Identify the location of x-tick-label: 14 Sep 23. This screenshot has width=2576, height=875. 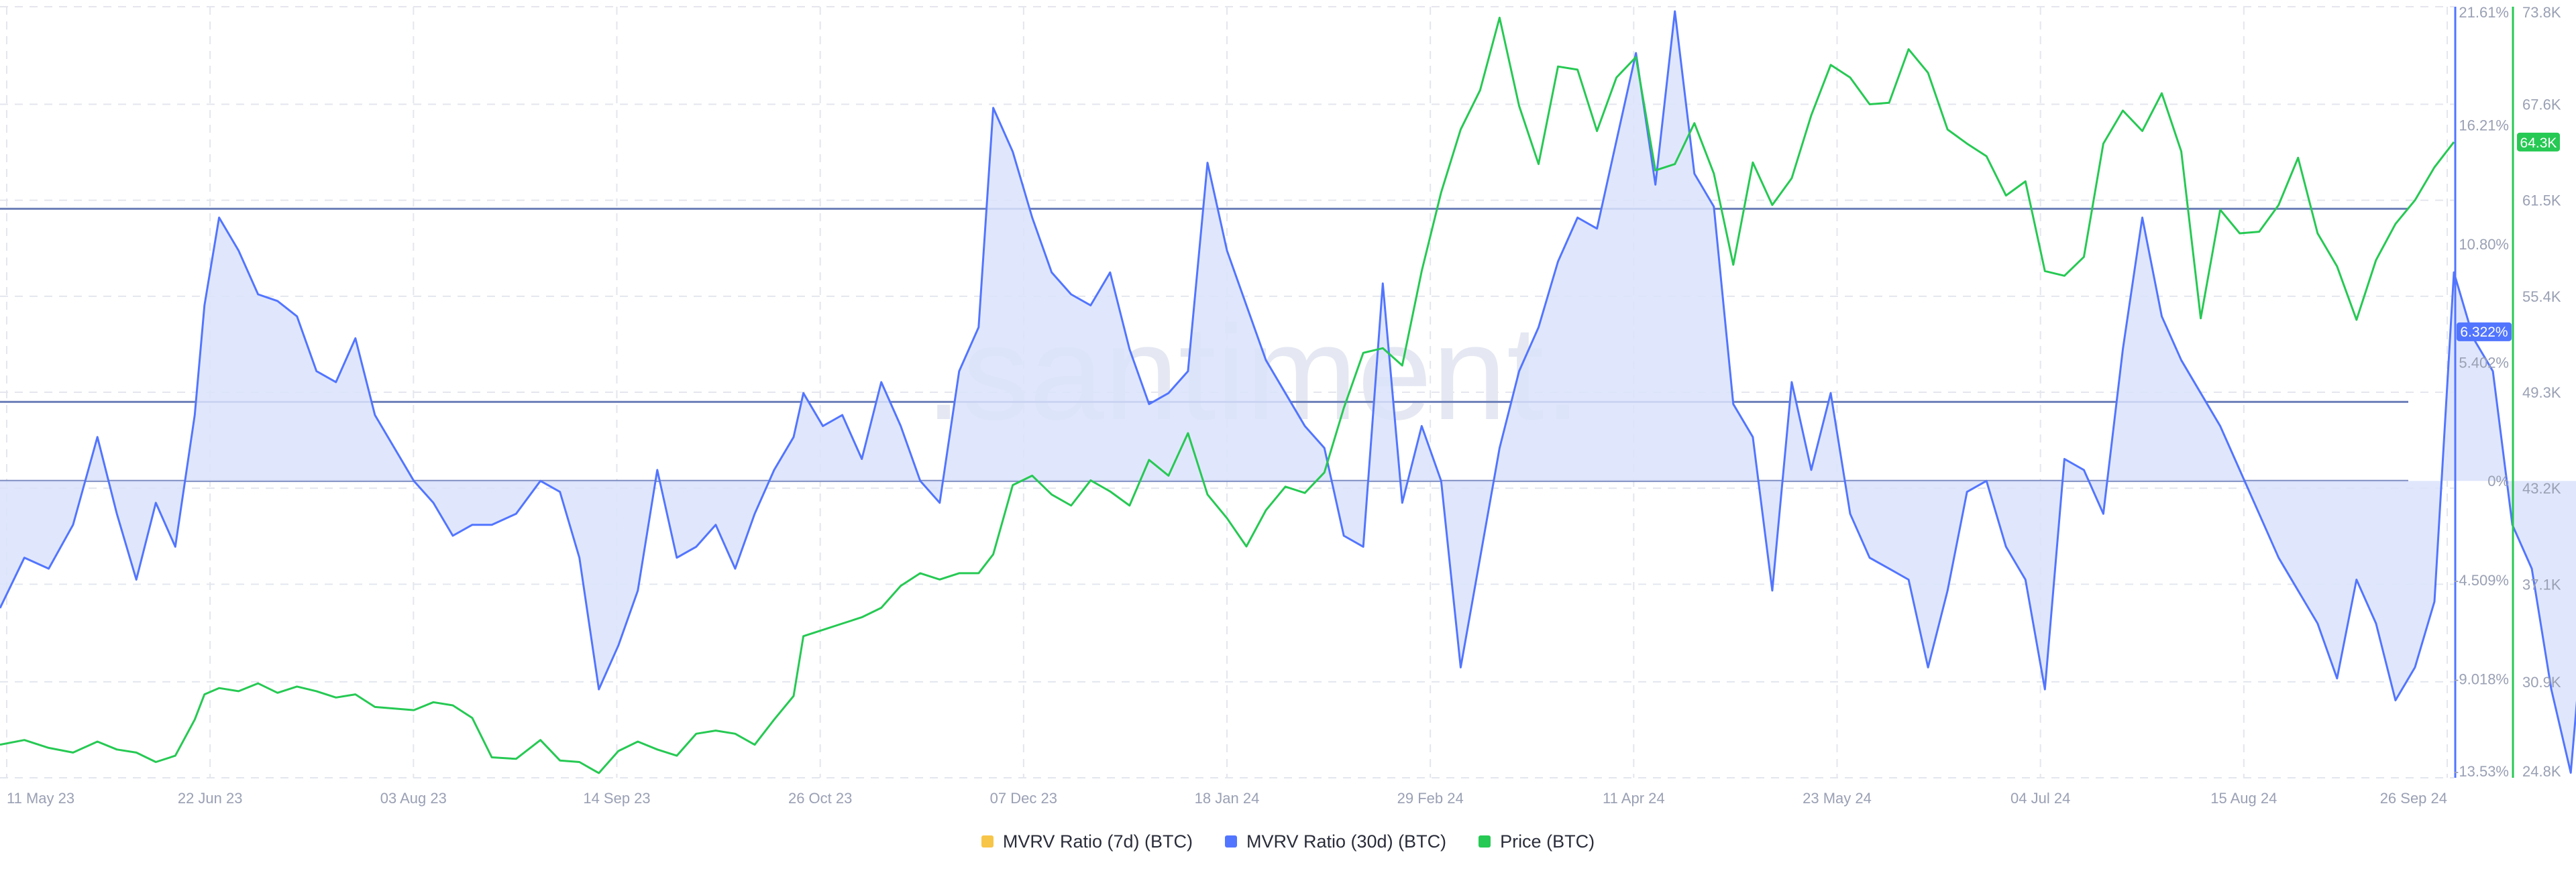
(616, 798).